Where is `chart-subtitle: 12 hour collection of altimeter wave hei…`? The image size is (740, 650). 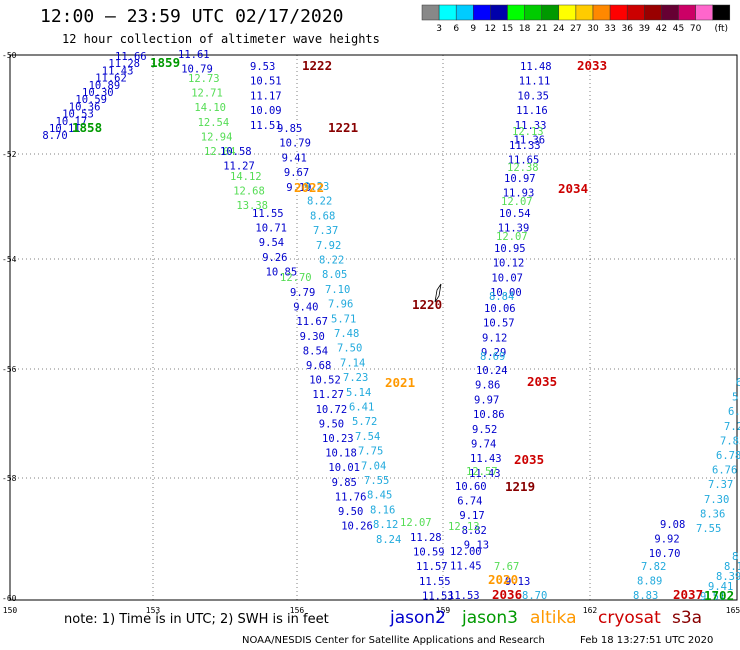
chart-subtitle: 12 hour collection of altimeter wave hei… is located at coordinates (221, 39).